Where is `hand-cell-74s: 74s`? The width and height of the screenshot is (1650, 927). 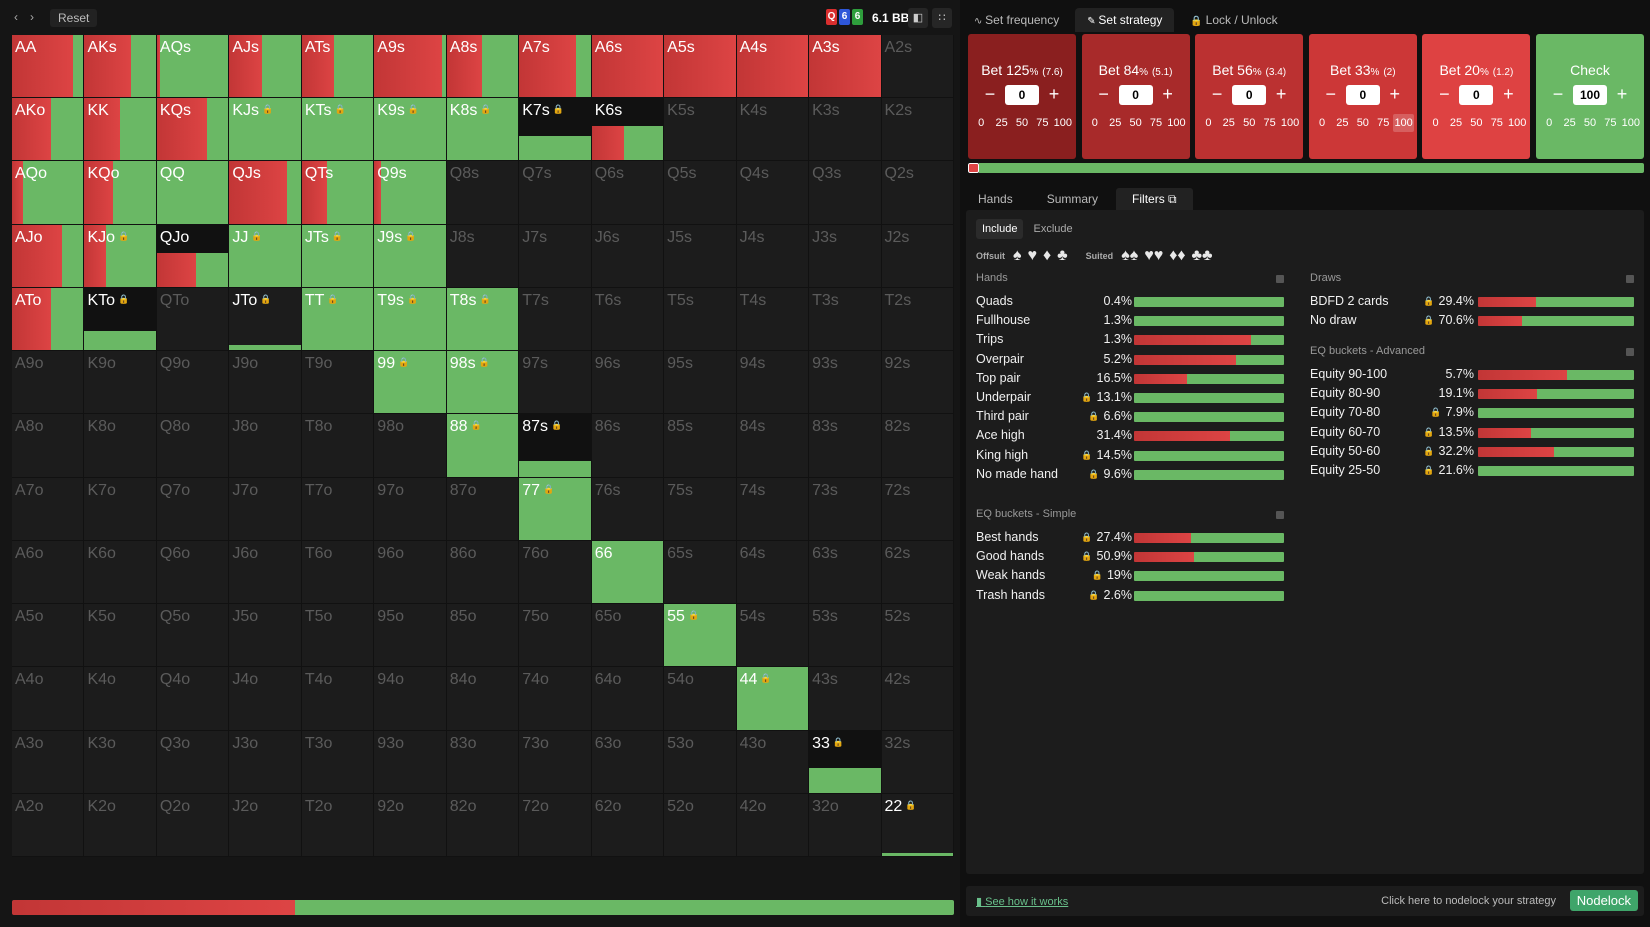 hand-cell-74s: 74s is located at coordinates (773, 509).